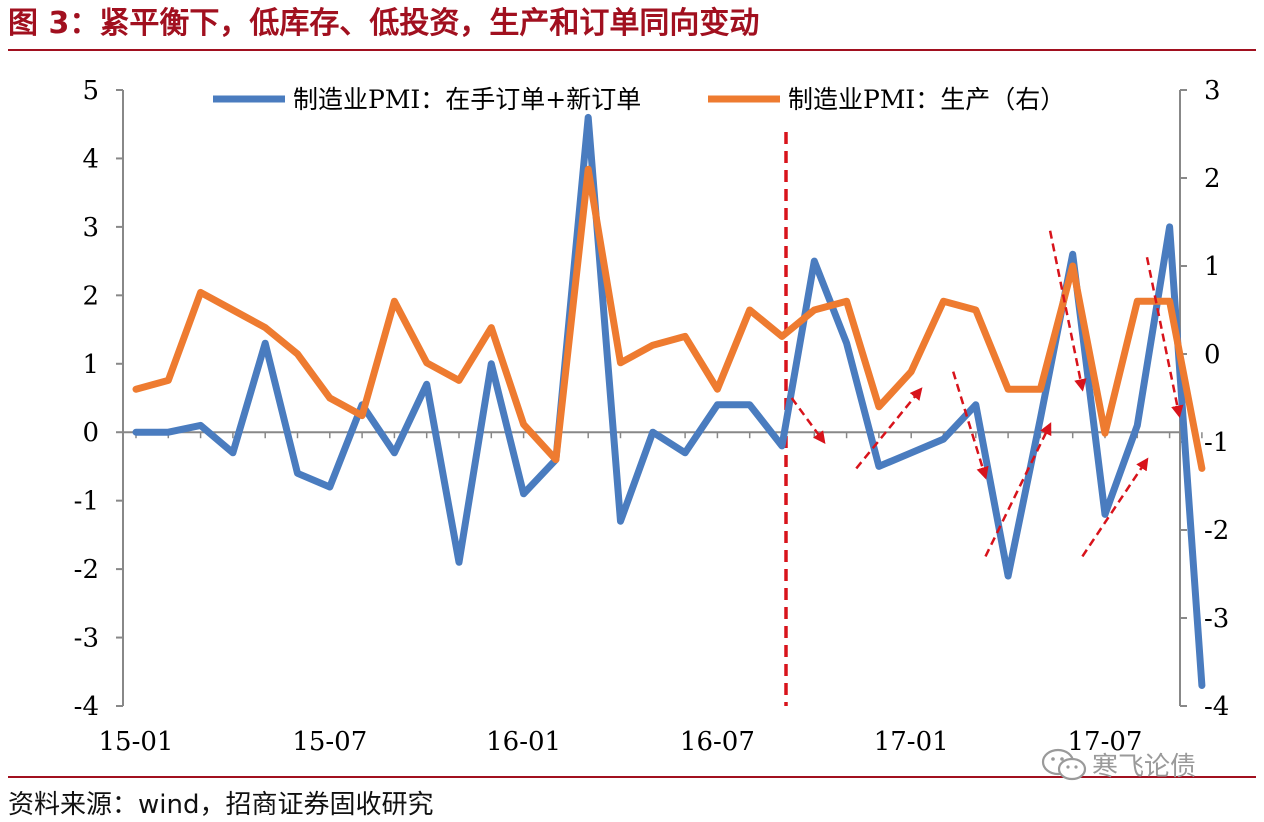  What do you see at coordinates (926, 99) in the screenshot?
I see `legend-label: 制造业PMI：生产（右）` at bounding box center [926, 99].